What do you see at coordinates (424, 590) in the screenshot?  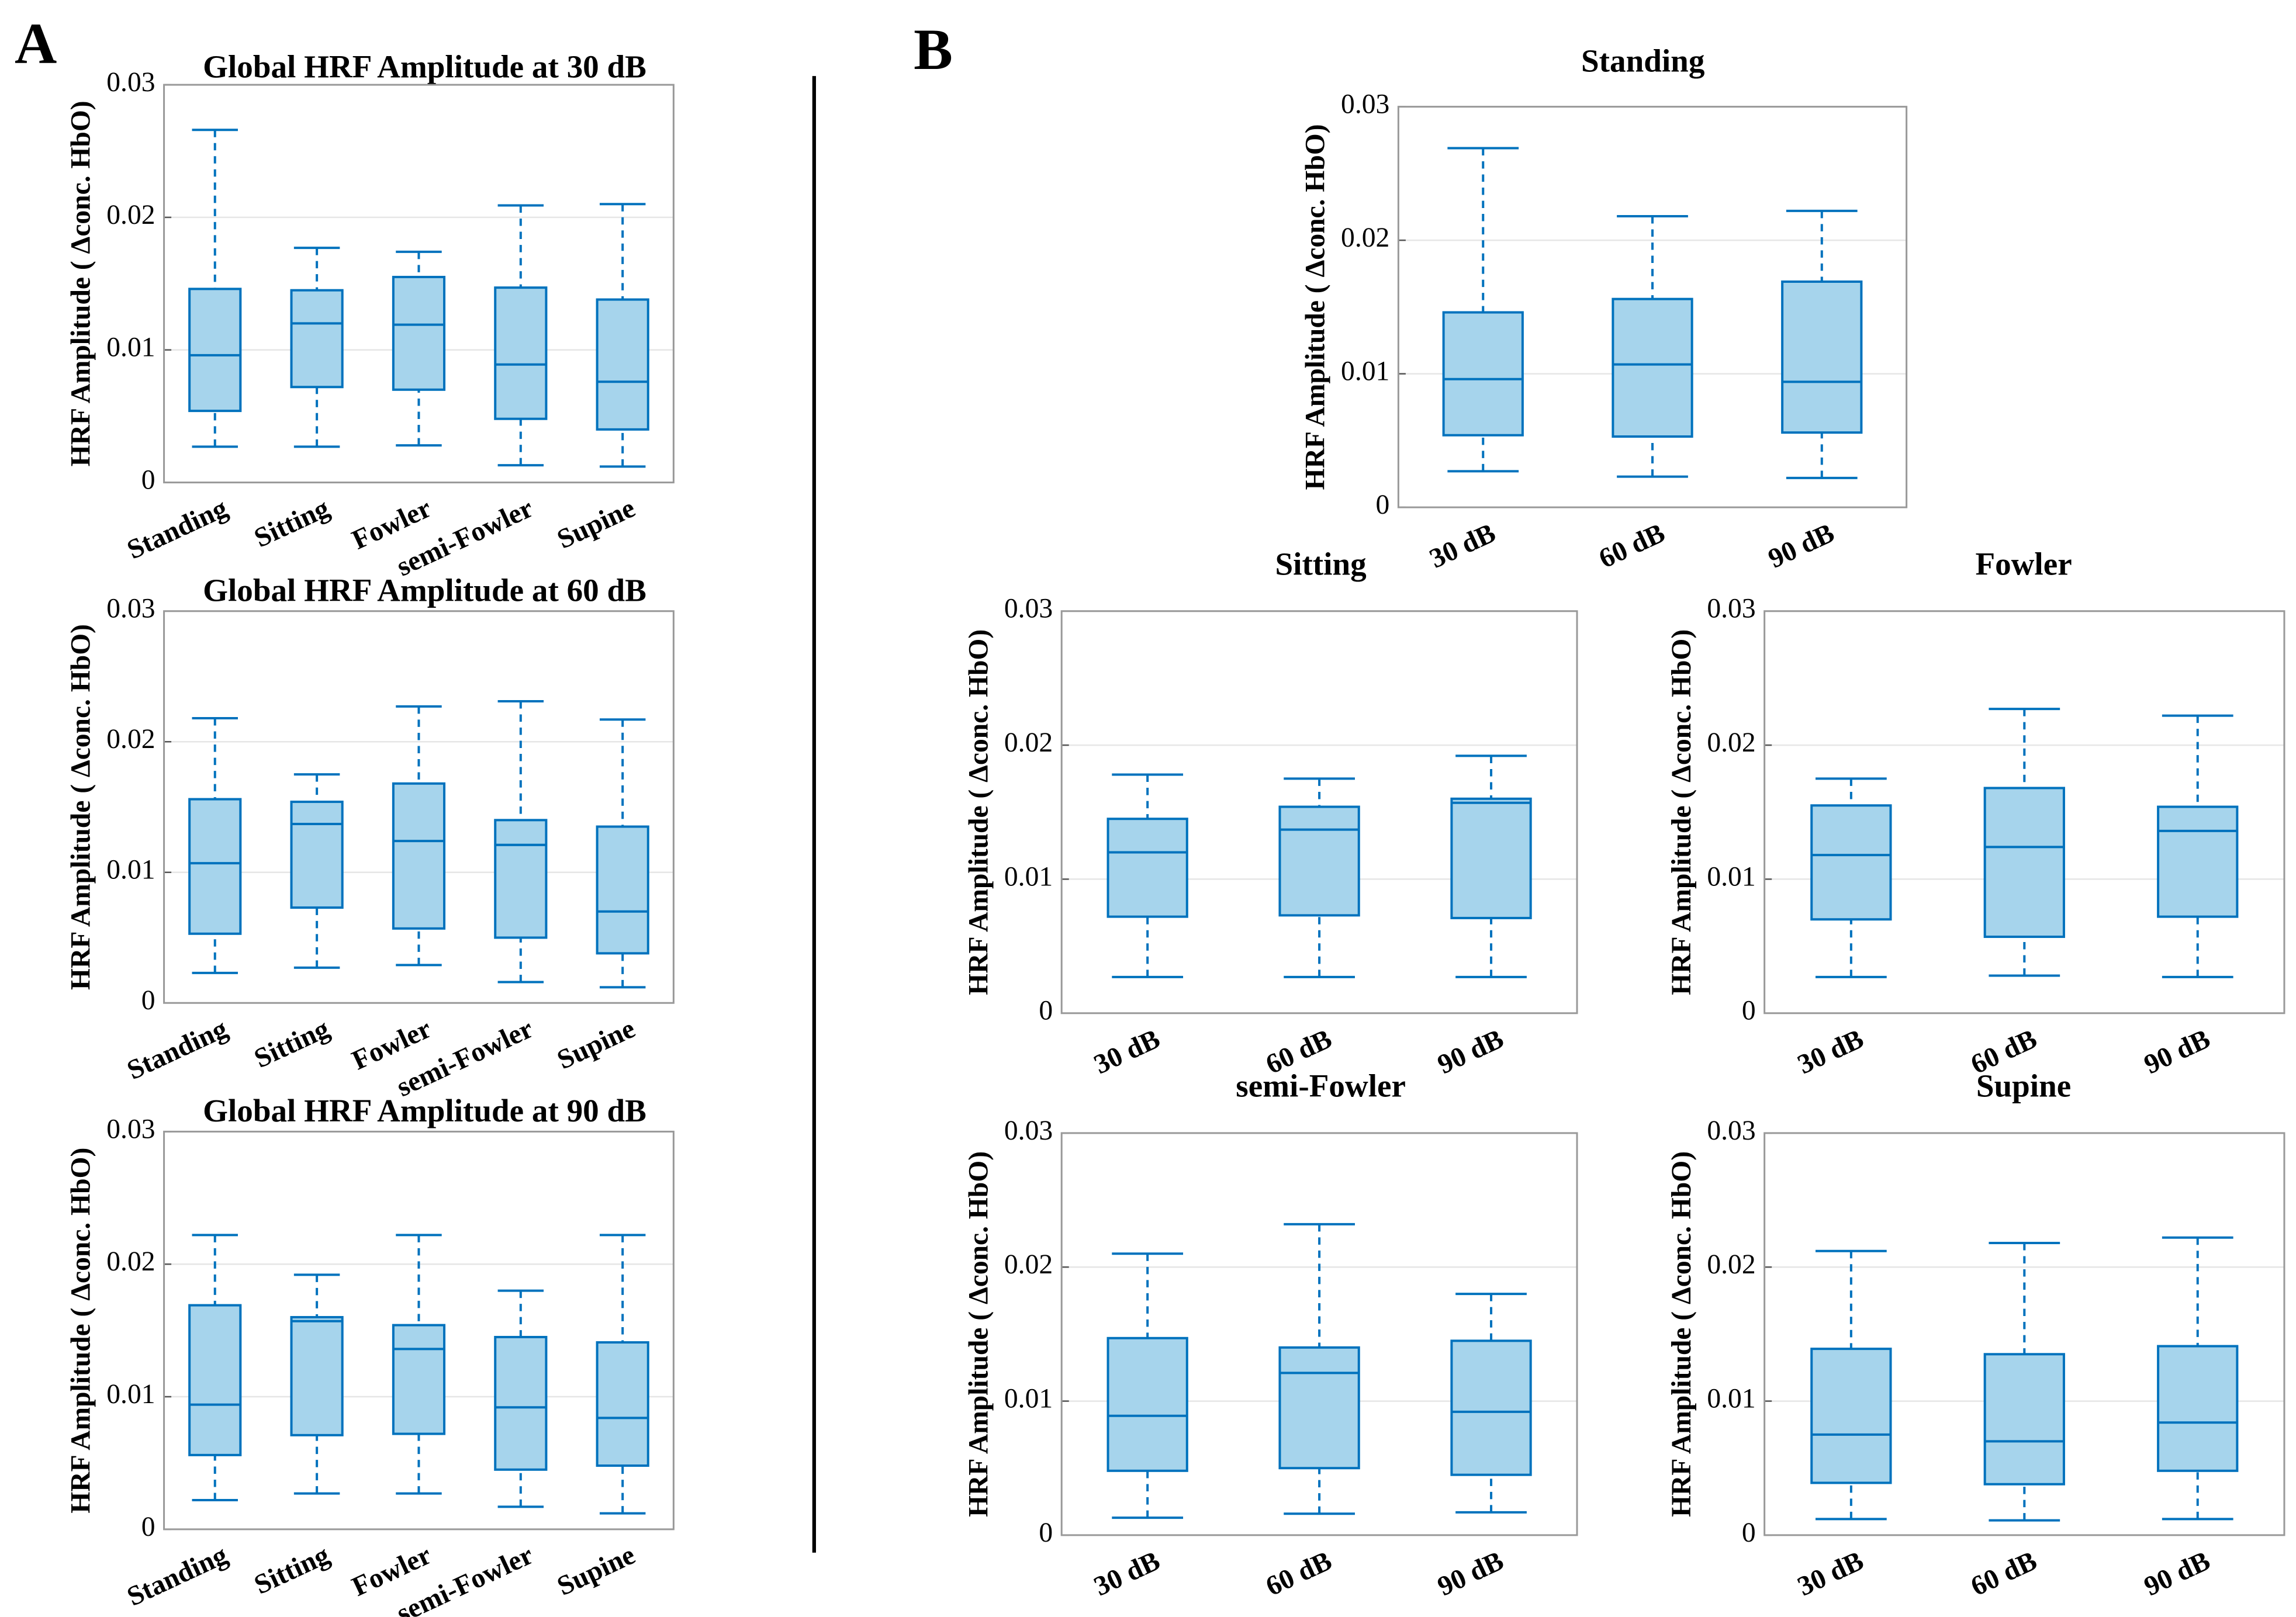 I see `chart-title: Global HRF Amplitude at 60 dB` at bounding box center [424, 590].